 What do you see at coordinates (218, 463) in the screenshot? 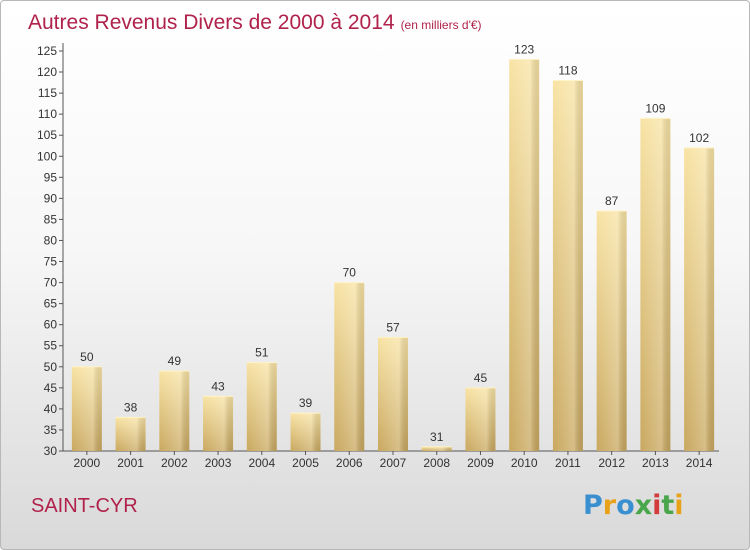
I see `x-tick-label: 2003` at bounding box center [218, 463].